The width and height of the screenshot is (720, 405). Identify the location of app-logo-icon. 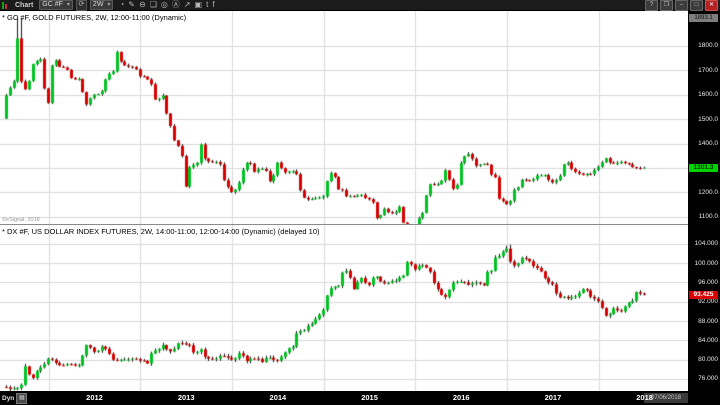
(5, 5).